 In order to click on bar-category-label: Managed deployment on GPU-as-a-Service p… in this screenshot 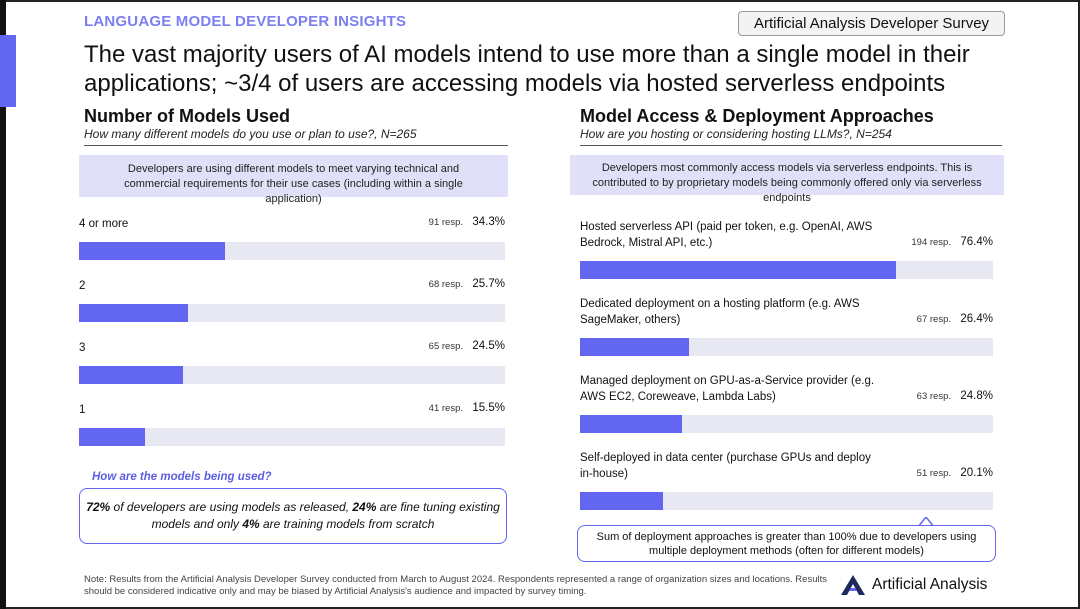, I will do `click(727, 389)`.